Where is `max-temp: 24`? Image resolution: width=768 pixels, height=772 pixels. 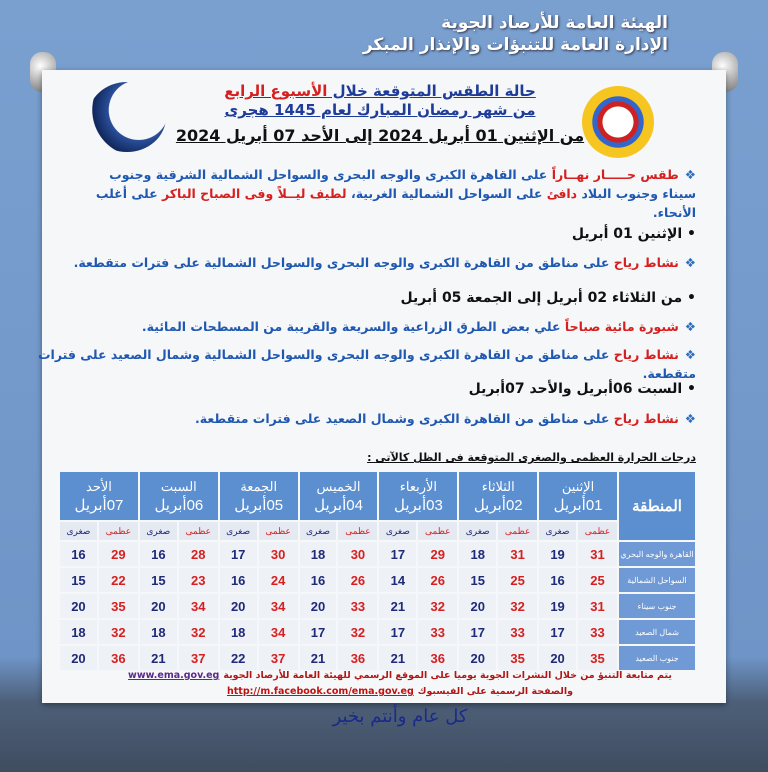 max-temp: 24 is located at coordinates (278, 580).